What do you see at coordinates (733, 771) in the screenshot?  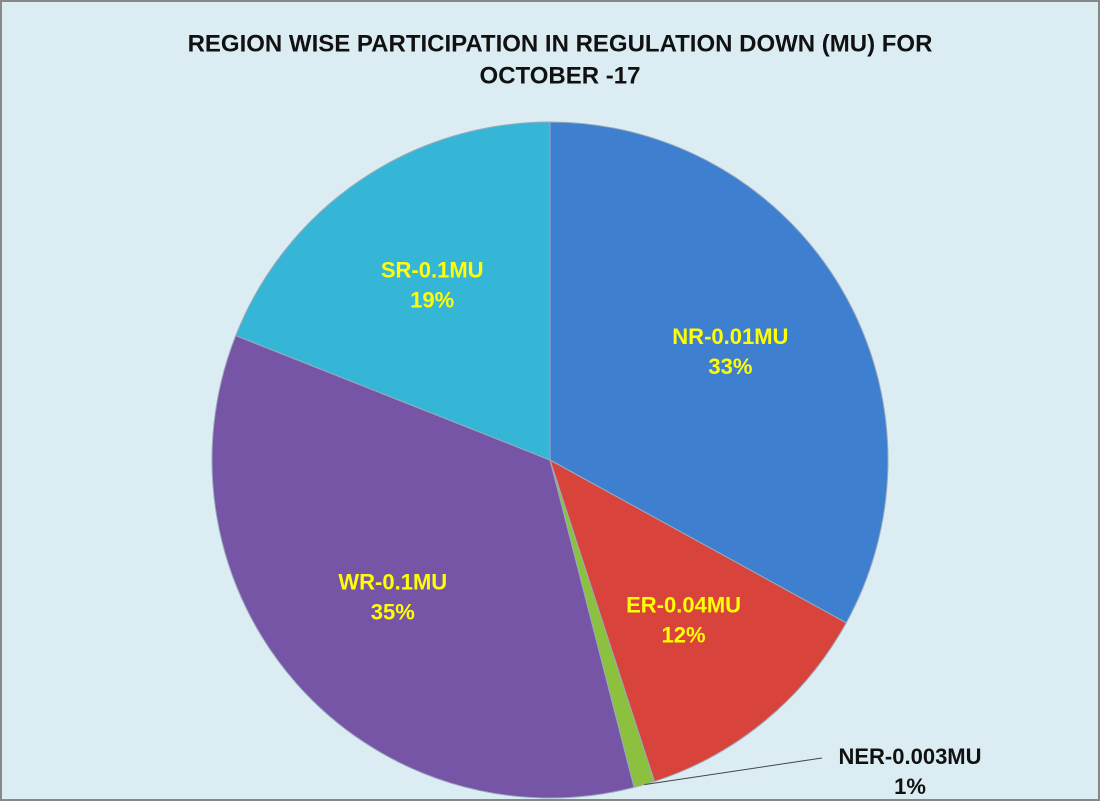 I see `leader-line` at bounding box center [733, 771].